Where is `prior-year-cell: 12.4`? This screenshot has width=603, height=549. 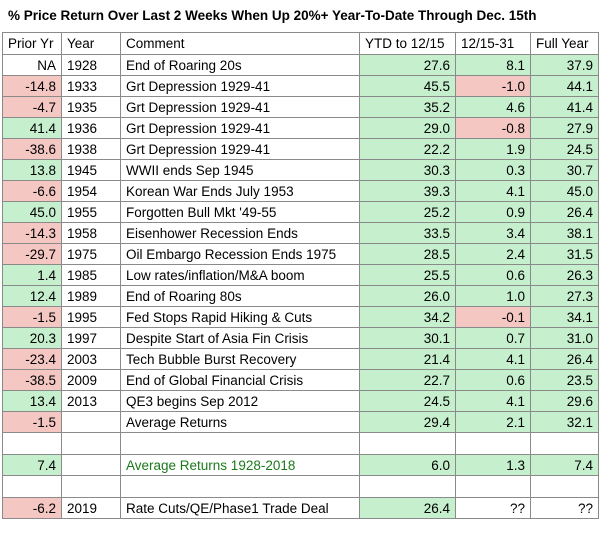
prior-year-cell: 12.4 is located at coordinates (32, 296).